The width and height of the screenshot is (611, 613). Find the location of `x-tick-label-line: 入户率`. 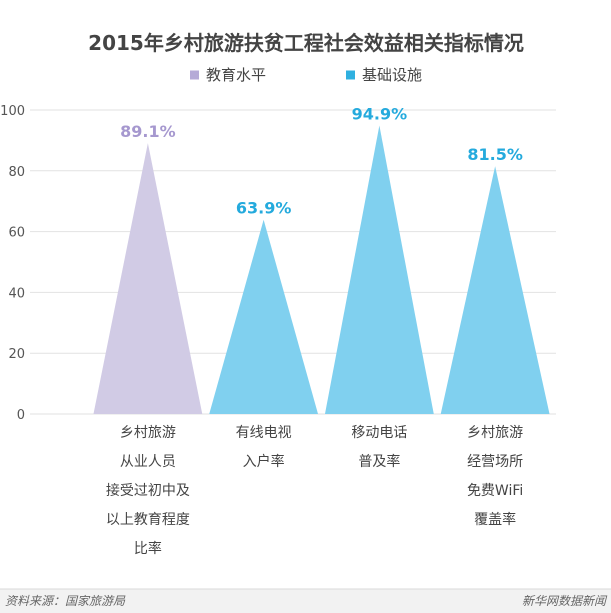

x-tick-label-line: 入户率 is located at coordinates (264, 461).